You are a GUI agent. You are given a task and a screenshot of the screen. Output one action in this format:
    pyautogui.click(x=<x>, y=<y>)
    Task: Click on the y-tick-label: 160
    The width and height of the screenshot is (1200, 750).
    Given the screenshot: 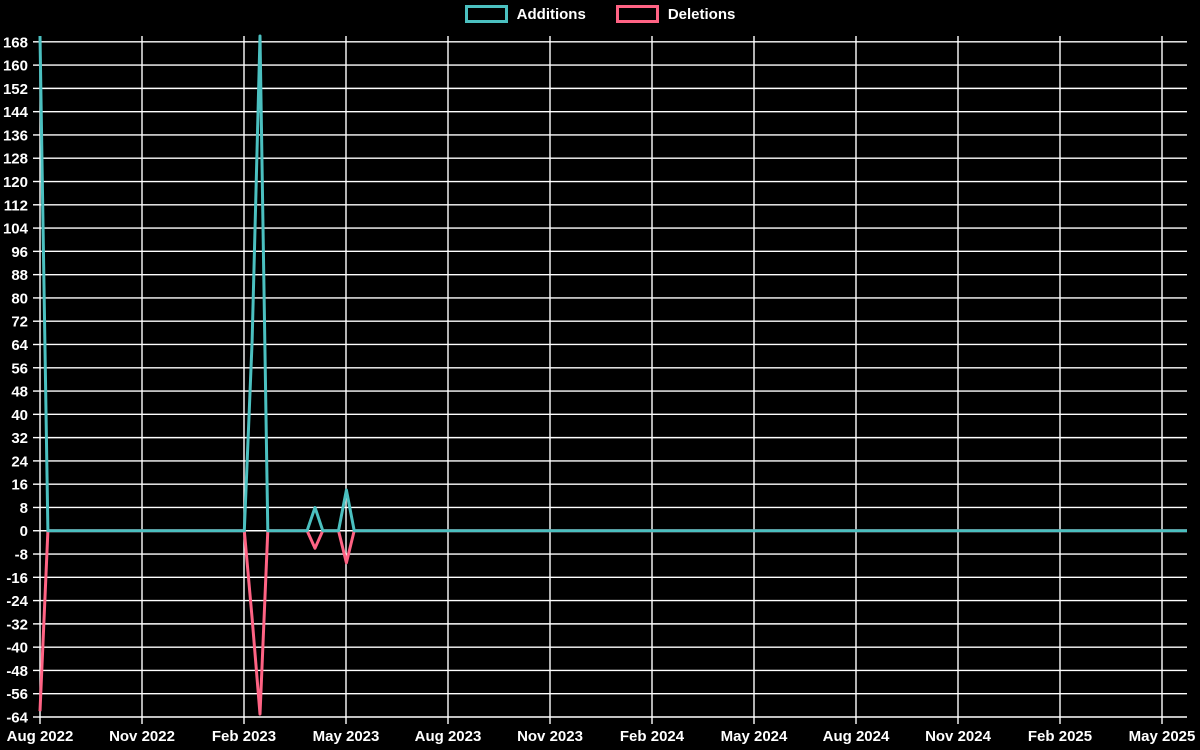 What is the action you would take?
    pyautogui.click(x=15, y=66)
    